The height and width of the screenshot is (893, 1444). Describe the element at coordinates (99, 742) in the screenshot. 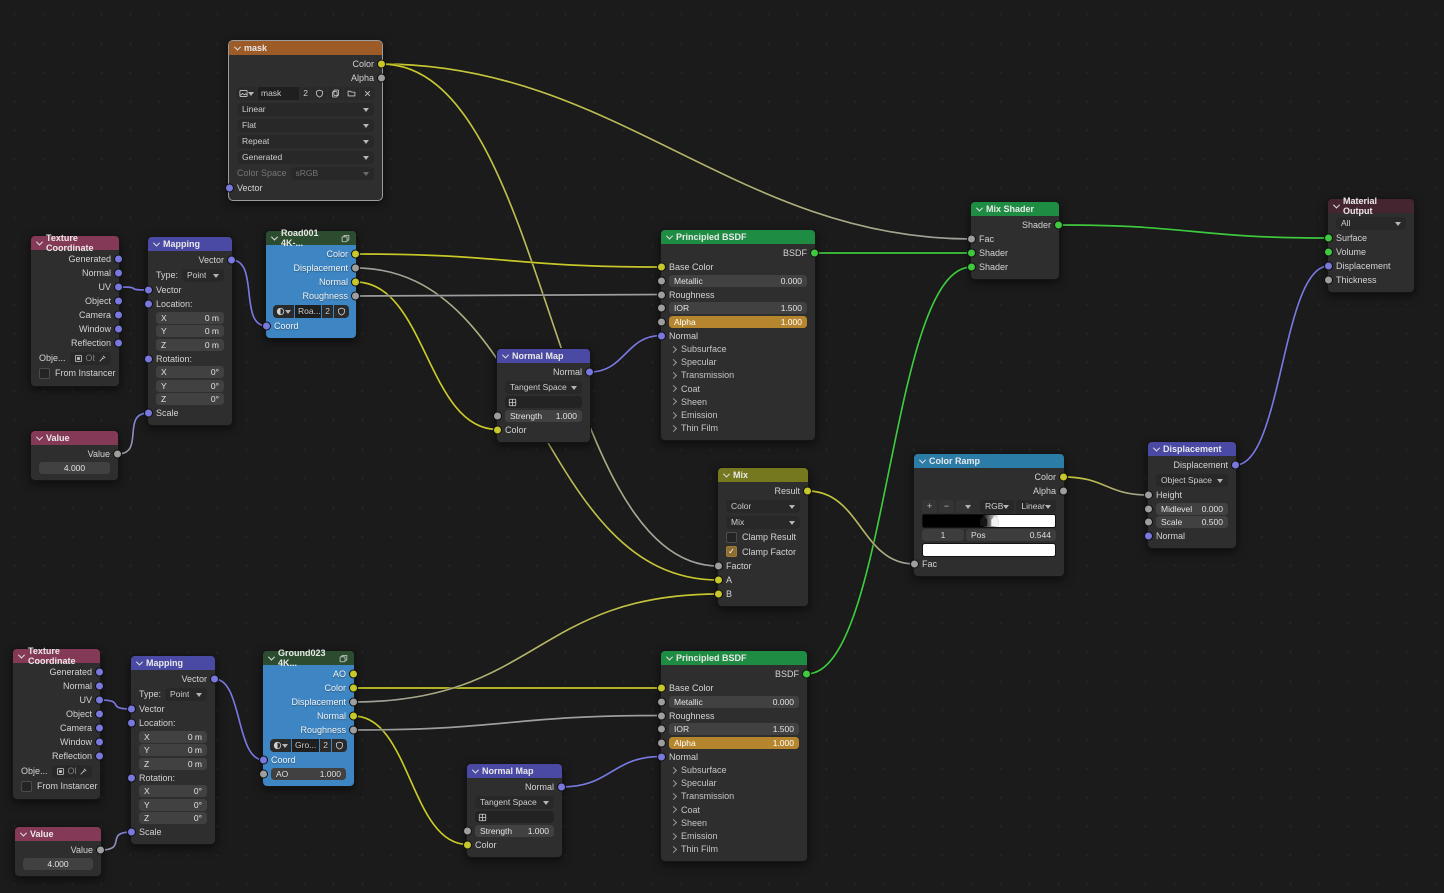

I see `socket-tc2-win` at that location.